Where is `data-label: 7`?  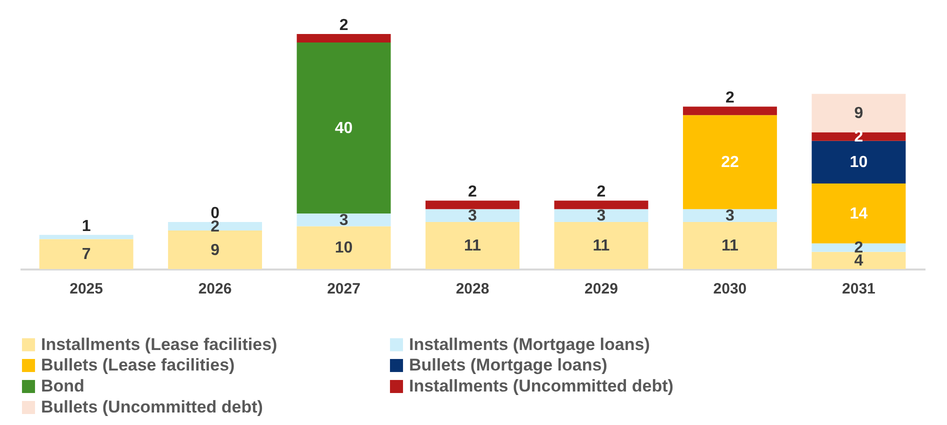
data-label: 7 is located at coordinates (86, 255).